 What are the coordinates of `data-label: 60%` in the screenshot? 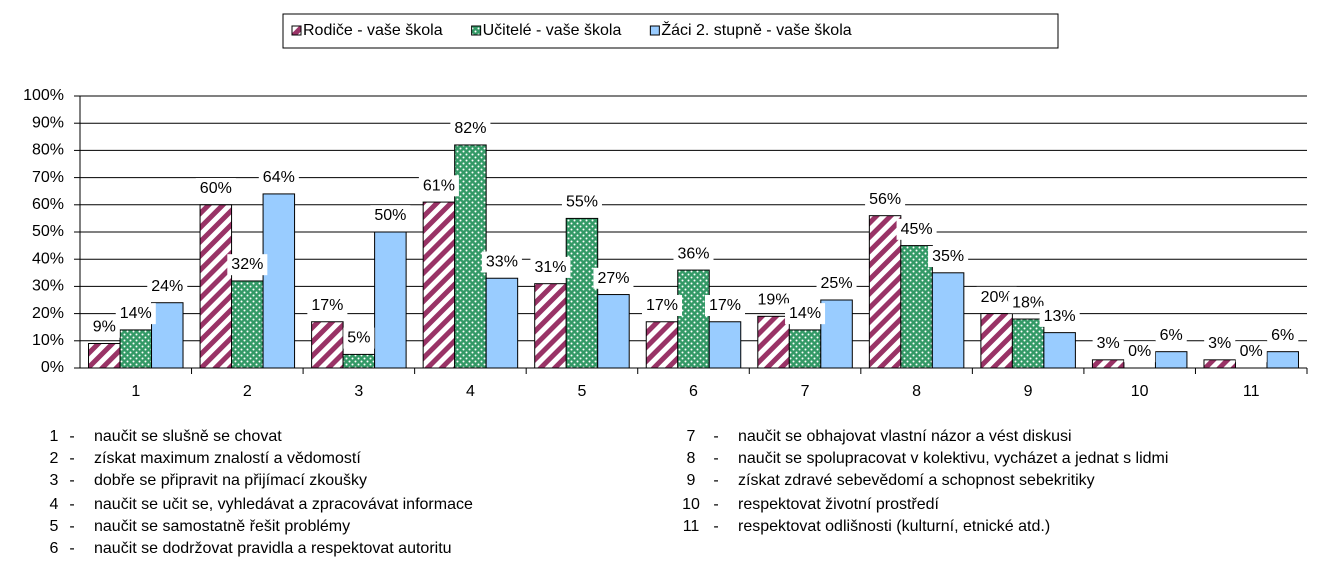 It's located at (216, 188).